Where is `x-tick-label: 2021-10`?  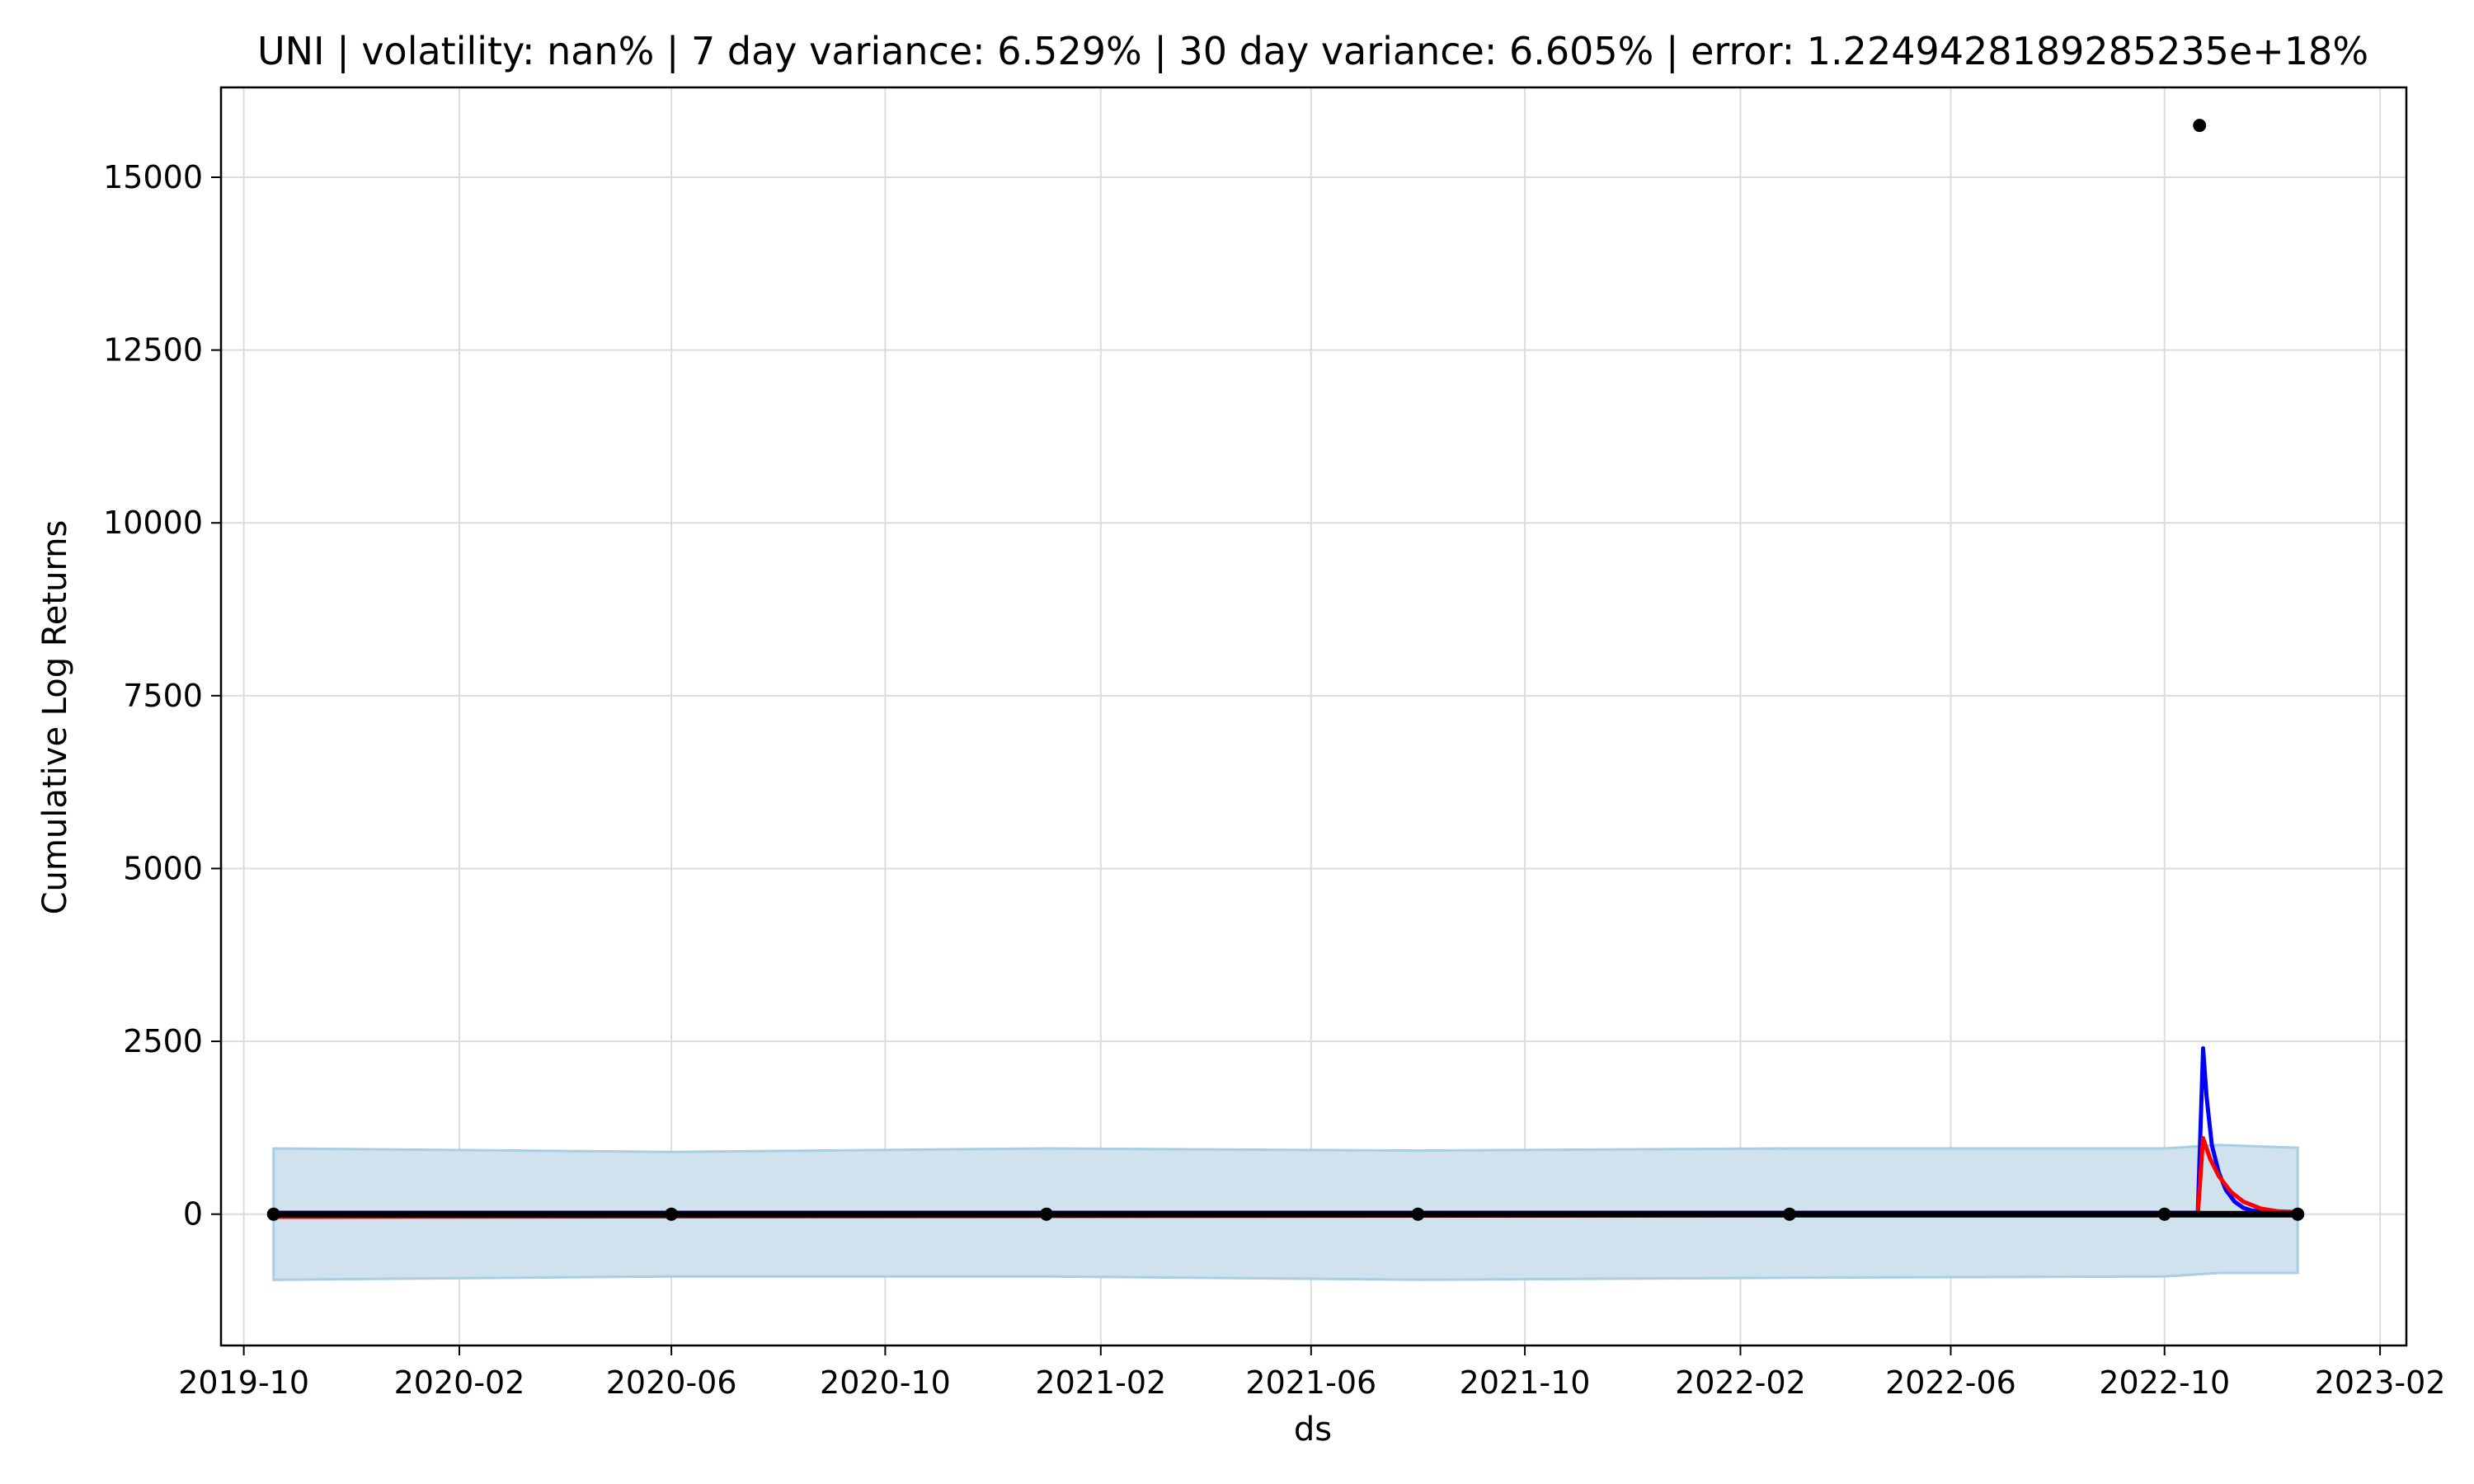
x-tick-label: 2021-10 is located at coordinates (1525, 1382).